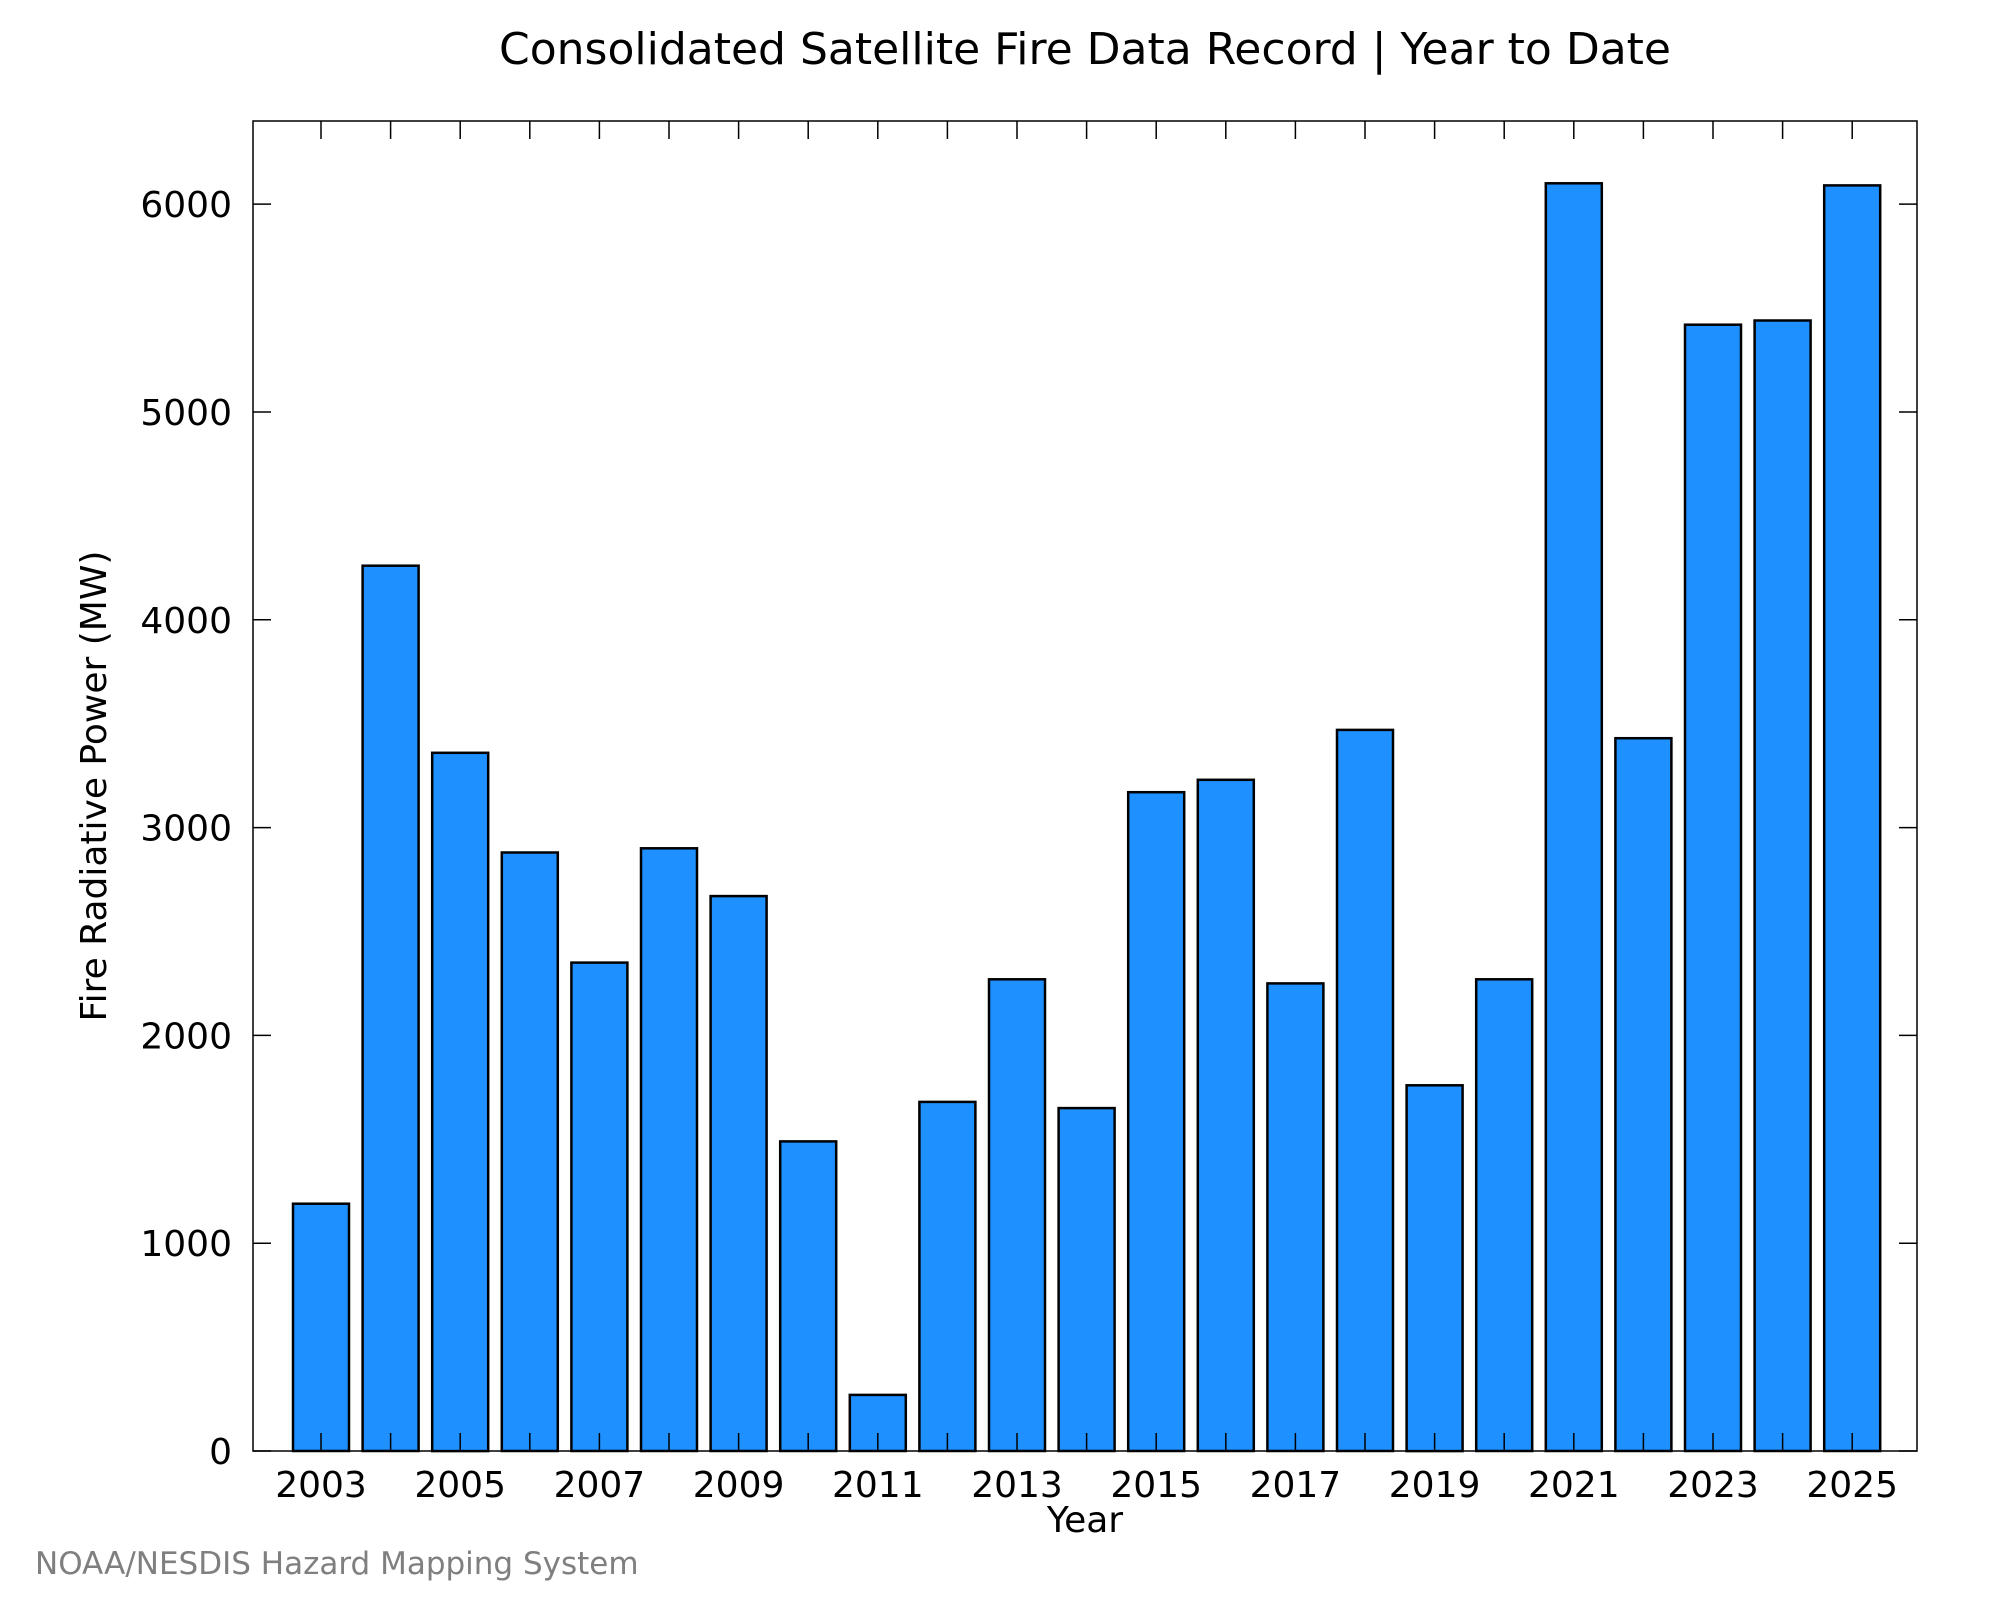 The width and height of the screenshot is (2000, 1600). I want to click on y-axis-label: Fire Radiative Power (MW), so click(94, 786).